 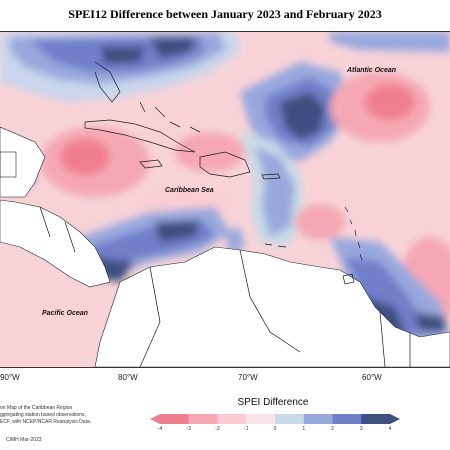 What do you see at coordinates (155, 419) in the screenshot?
I see `legend-arrow-left` at bounding box center [155, 419].